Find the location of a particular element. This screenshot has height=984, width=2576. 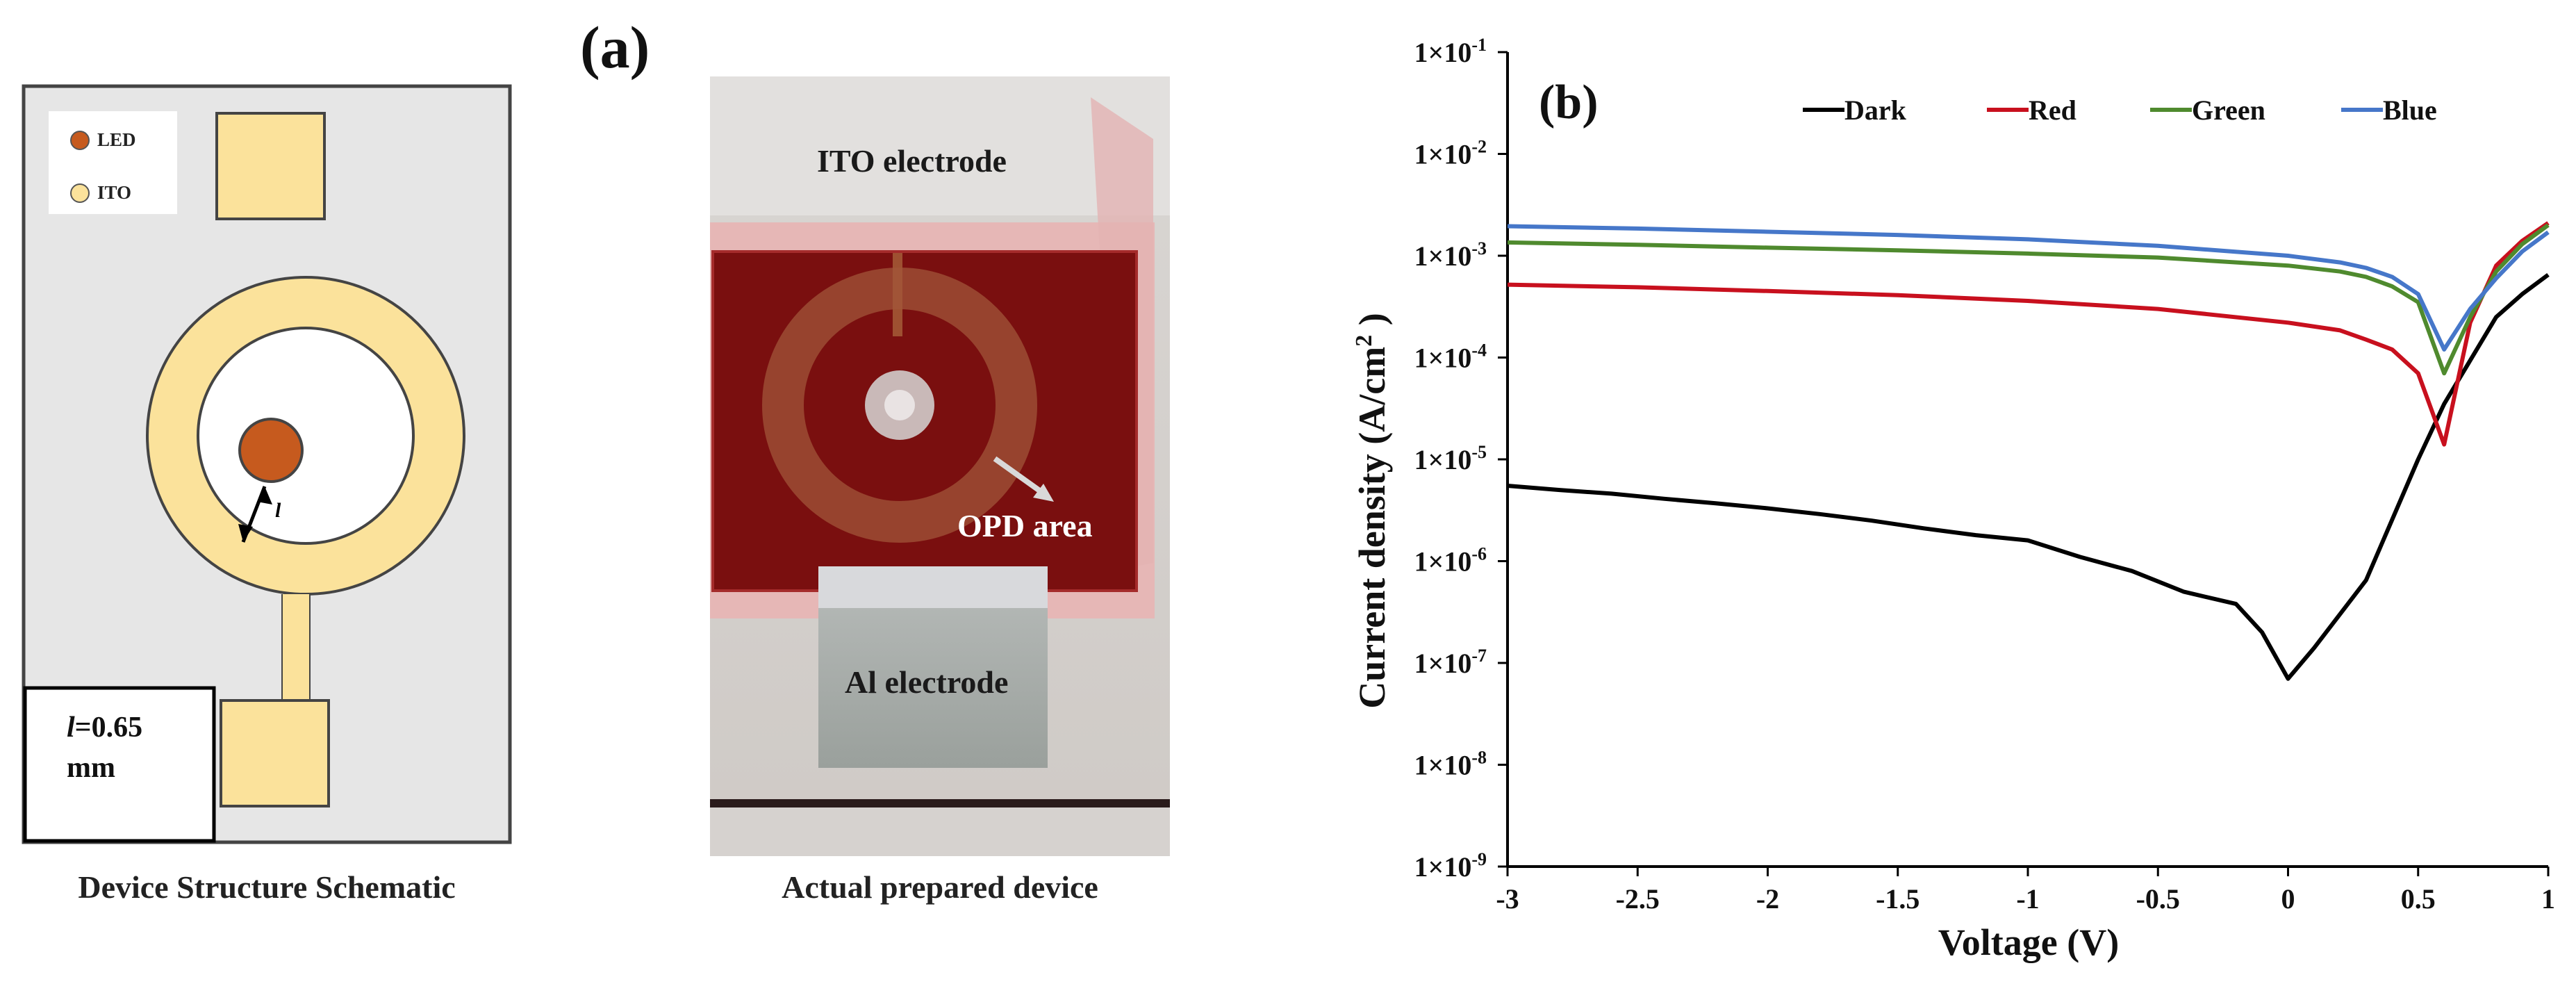

x-axis-label: Voltage (V) is located at coordinates (2029, 942).